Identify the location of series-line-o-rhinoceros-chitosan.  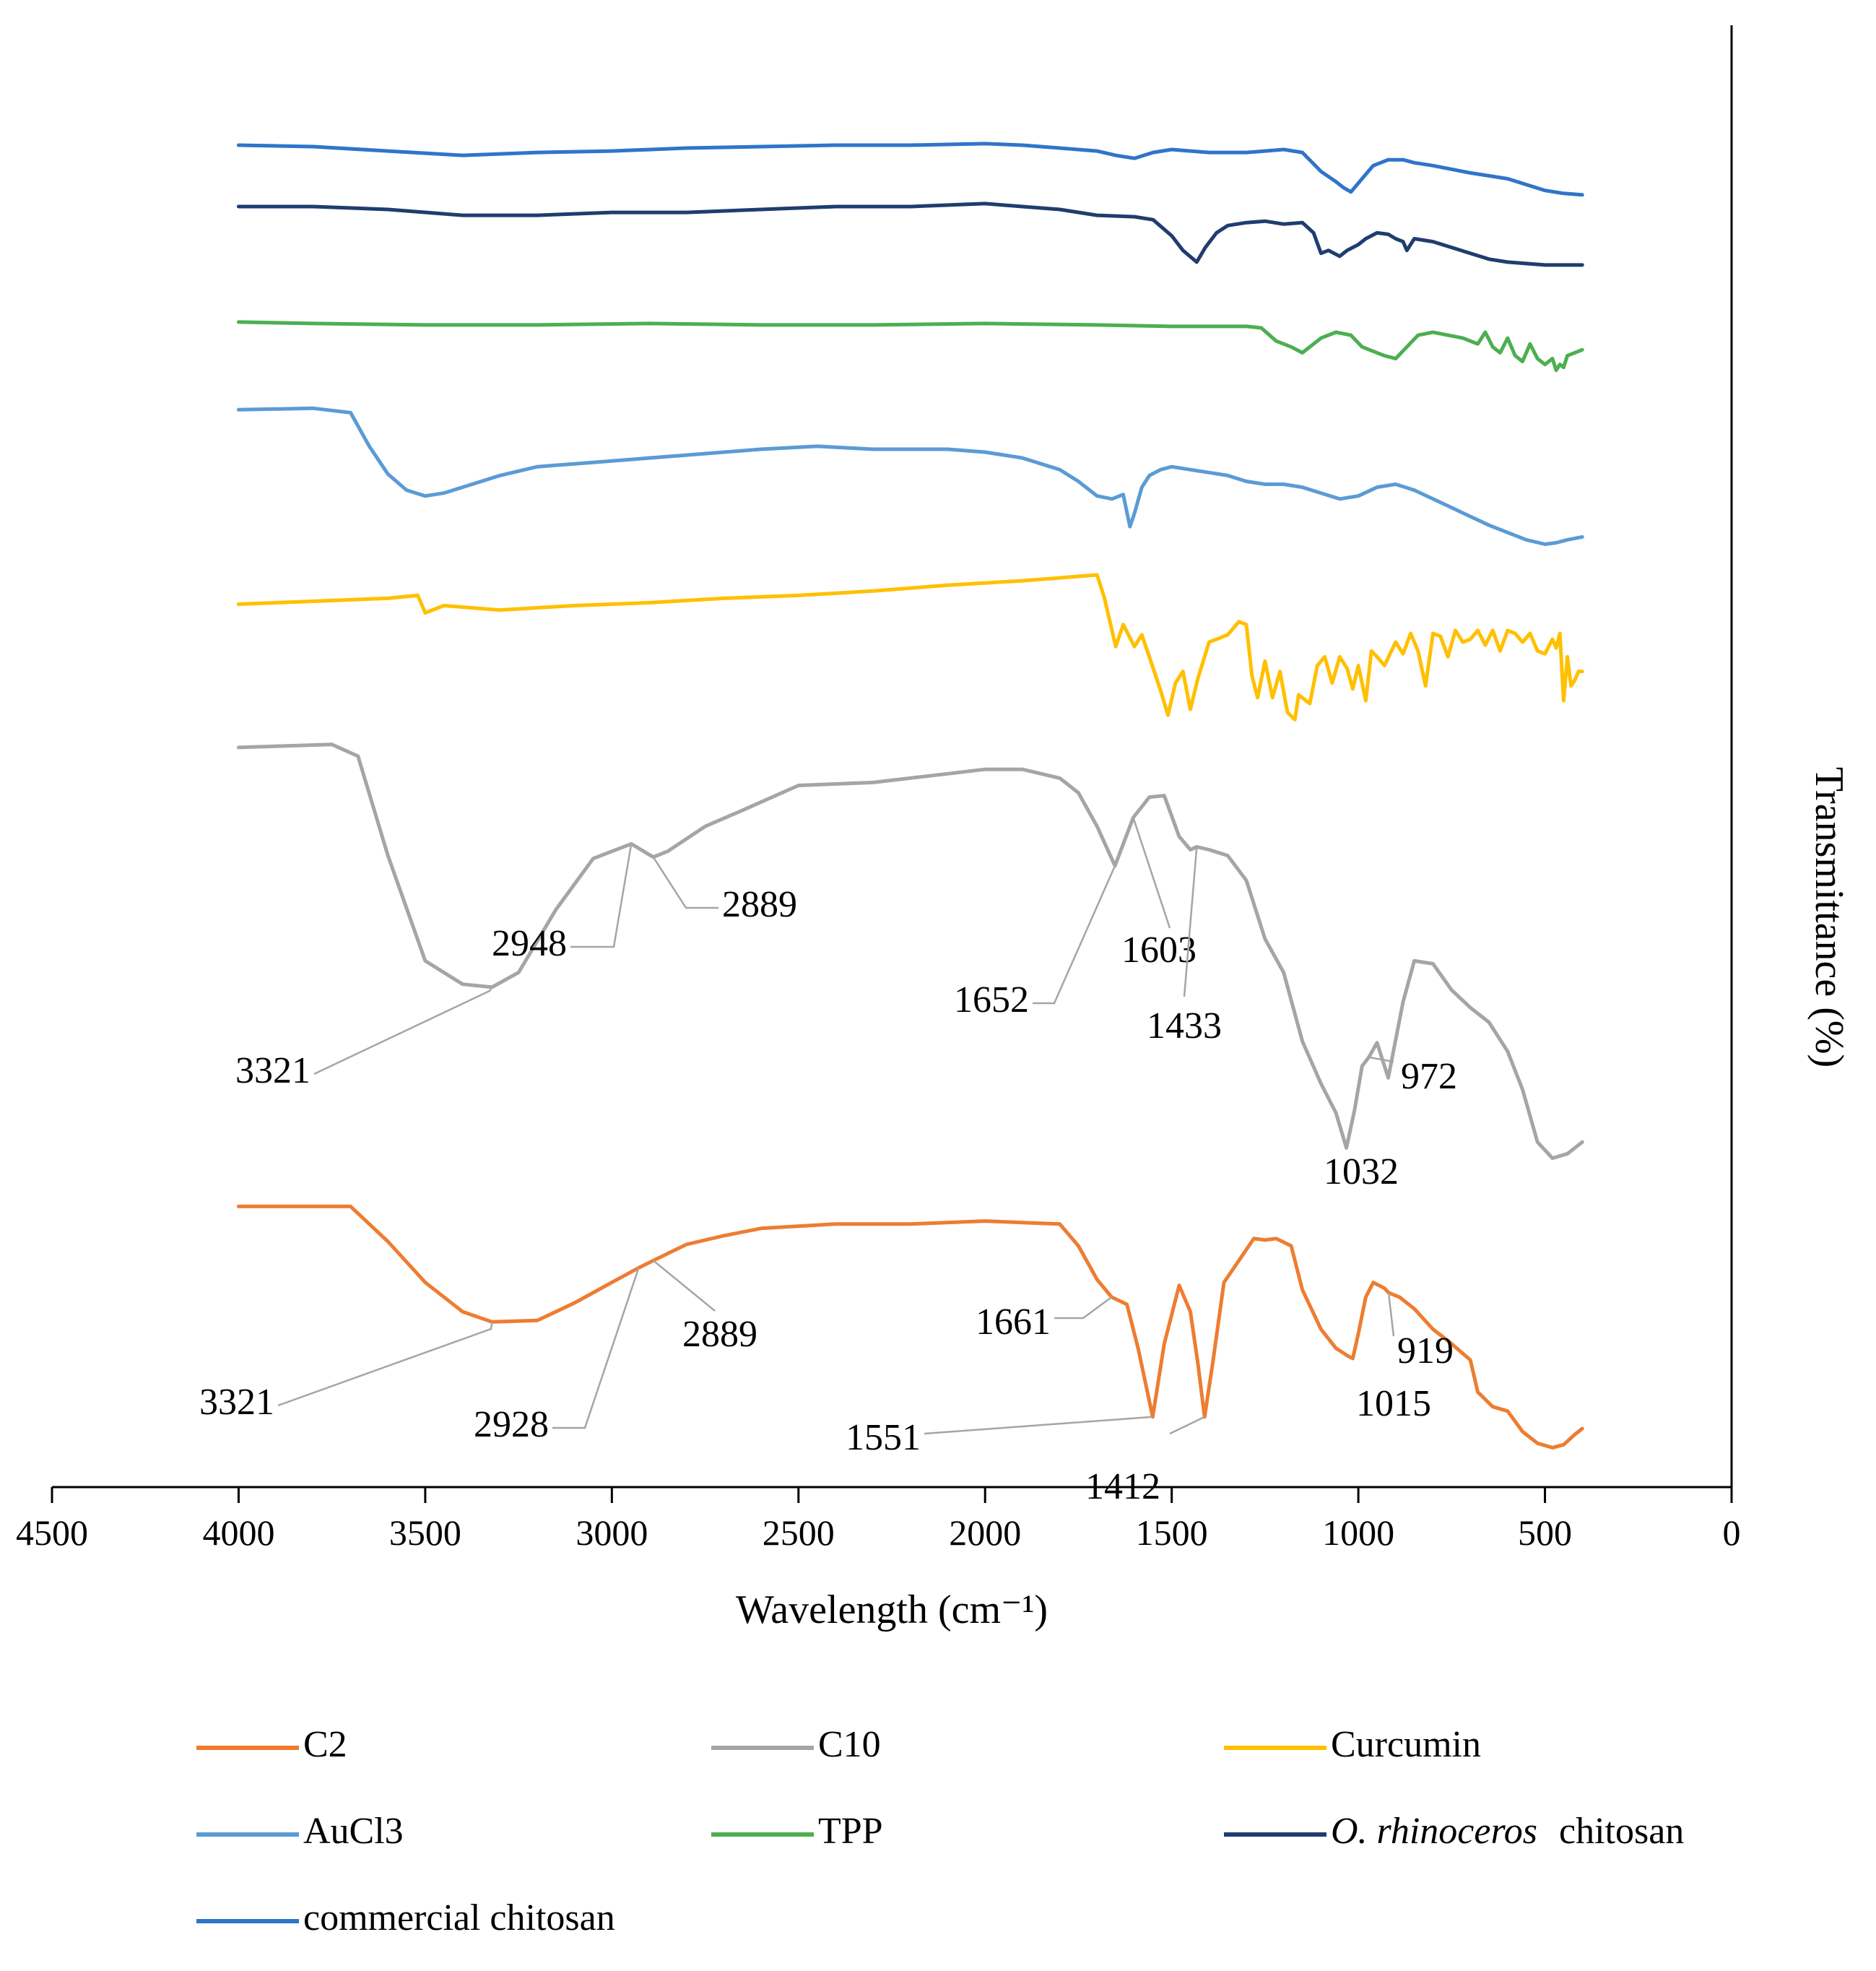
(910, 234).